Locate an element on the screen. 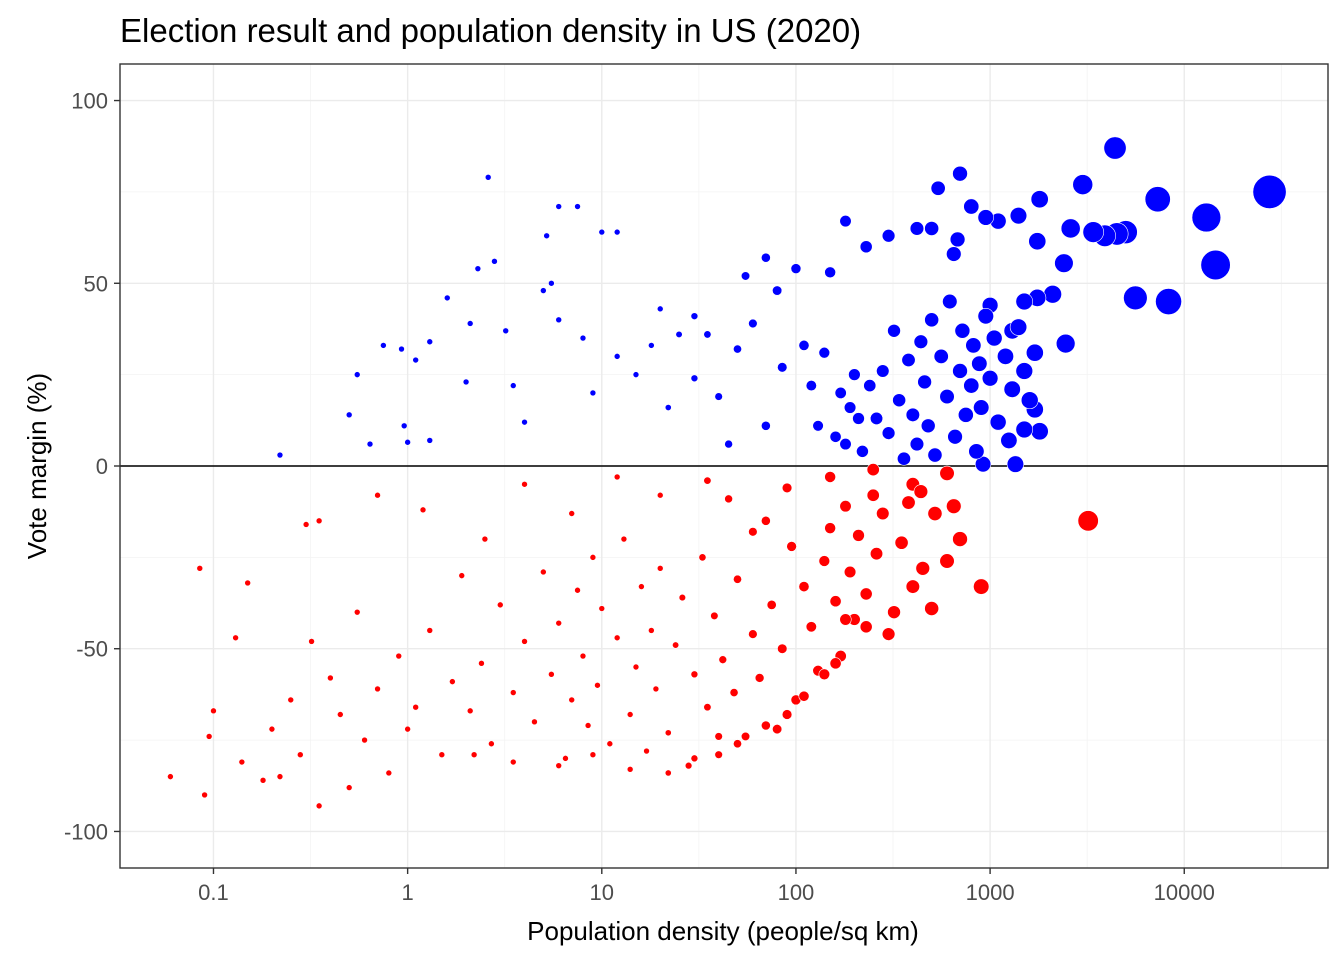 The height and width of the screenshot is (960, 1344). x-tick-label: 1000 is located at coordinates (990, 892).